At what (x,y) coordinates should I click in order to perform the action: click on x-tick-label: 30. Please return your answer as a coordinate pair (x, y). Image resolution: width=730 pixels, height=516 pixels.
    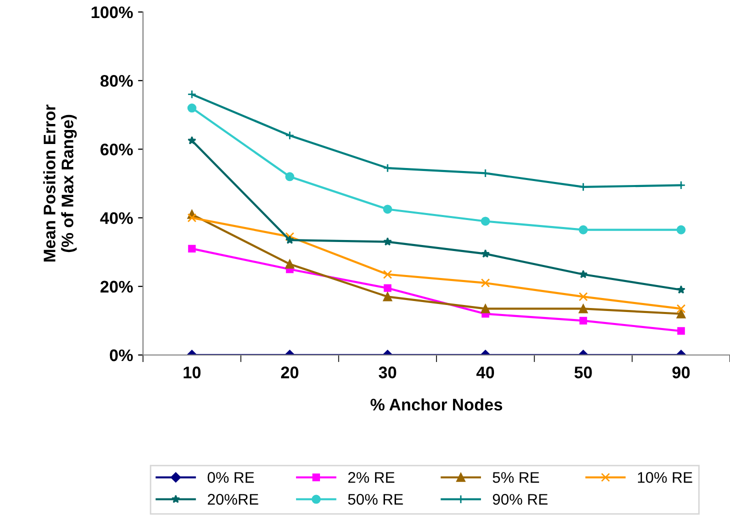
    Looking at the image, I should click on (387, 372).